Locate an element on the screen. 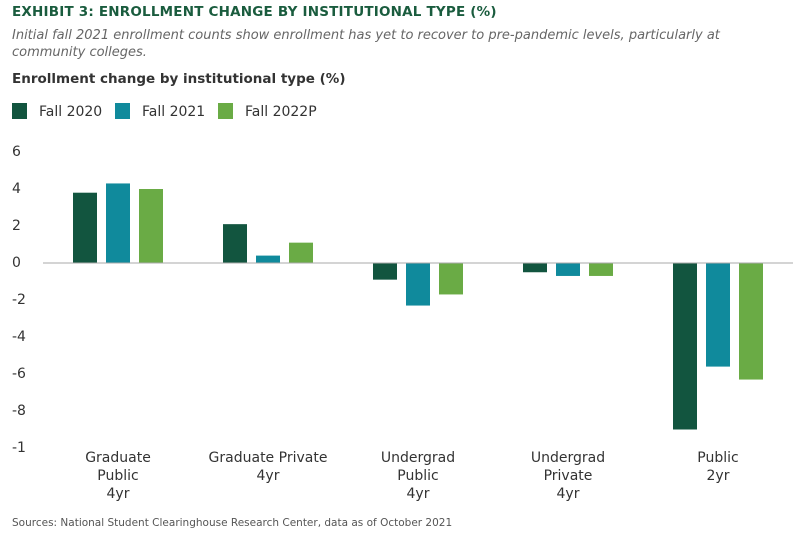  y-tick-label: -8 is located at coordinates (19, 411).